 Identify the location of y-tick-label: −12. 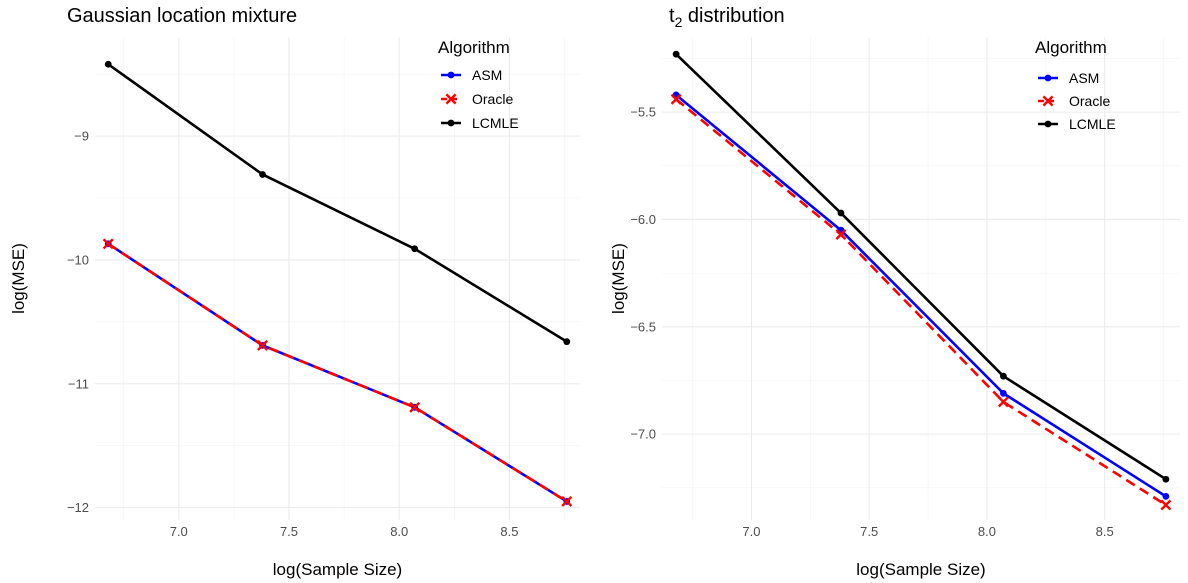
(78, 507).